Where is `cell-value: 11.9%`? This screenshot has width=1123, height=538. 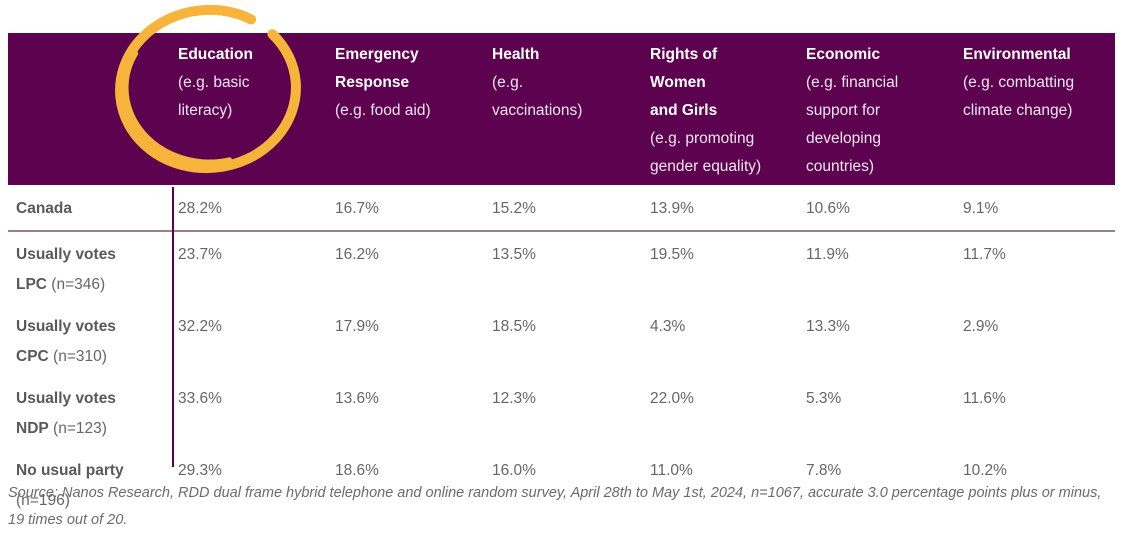
cell-value: 11.9% is located at coordinates (827, 254).